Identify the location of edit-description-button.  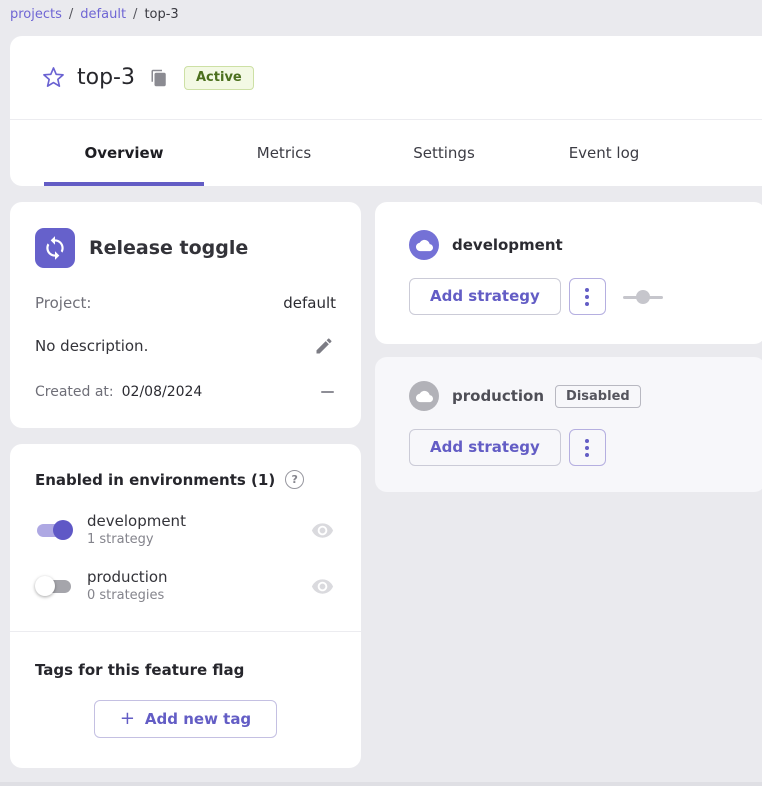
(324, 346).